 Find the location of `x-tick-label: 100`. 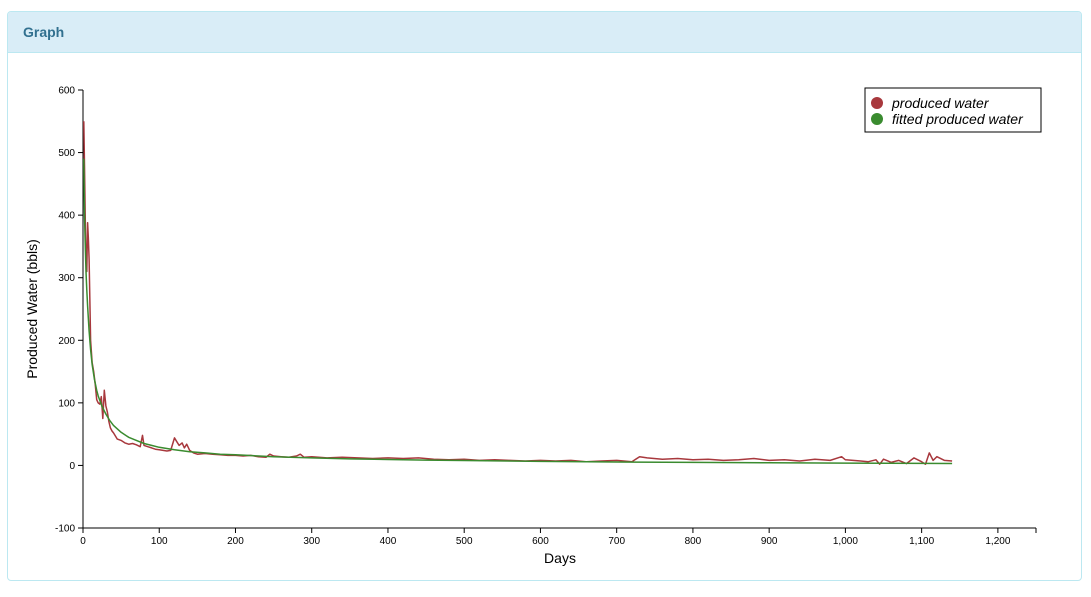

x-tick-label: 100 is located at coordinates (159, 541).